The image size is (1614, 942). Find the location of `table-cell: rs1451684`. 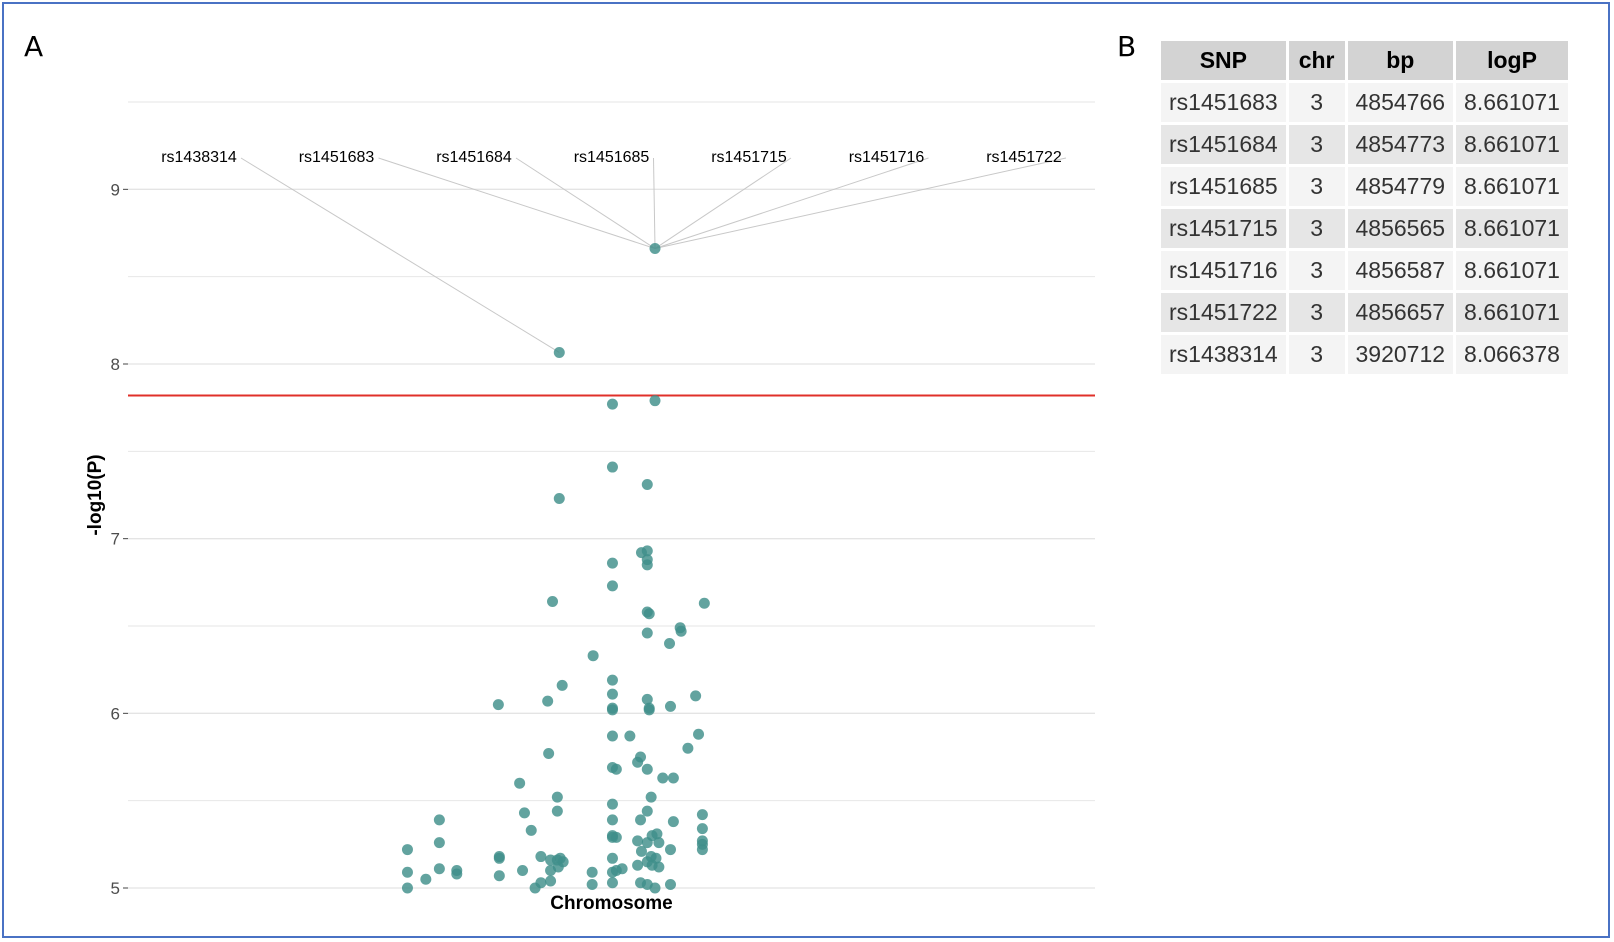

table-cell: rs1451684 is located at coordinates (1223, 144).